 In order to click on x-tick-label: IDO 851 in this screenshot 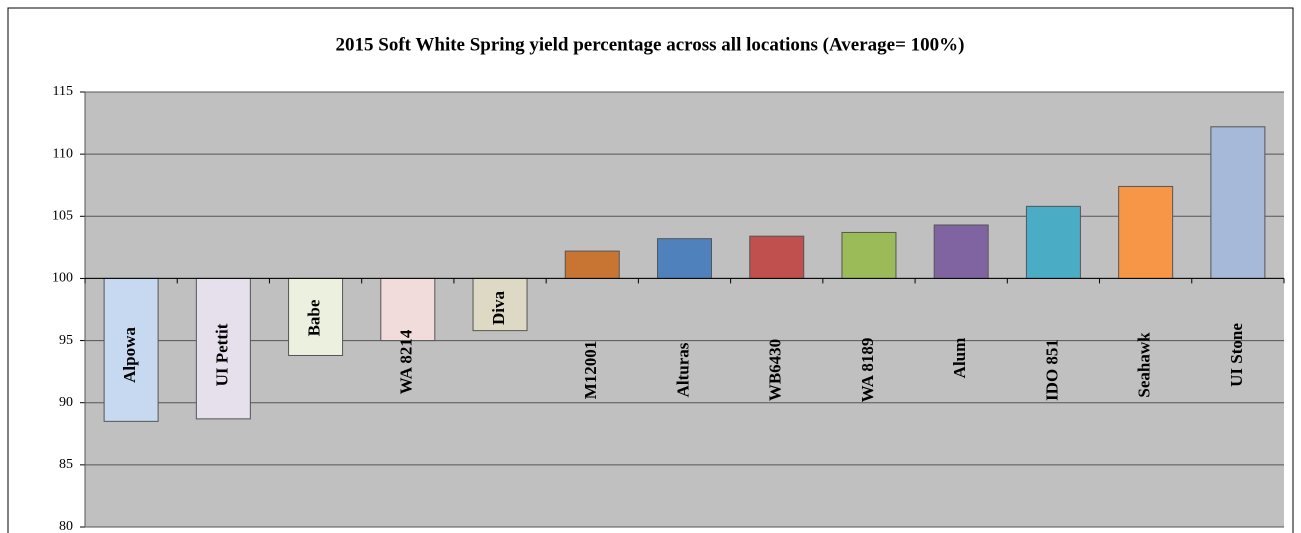, I will do `click(1051, 370)`.